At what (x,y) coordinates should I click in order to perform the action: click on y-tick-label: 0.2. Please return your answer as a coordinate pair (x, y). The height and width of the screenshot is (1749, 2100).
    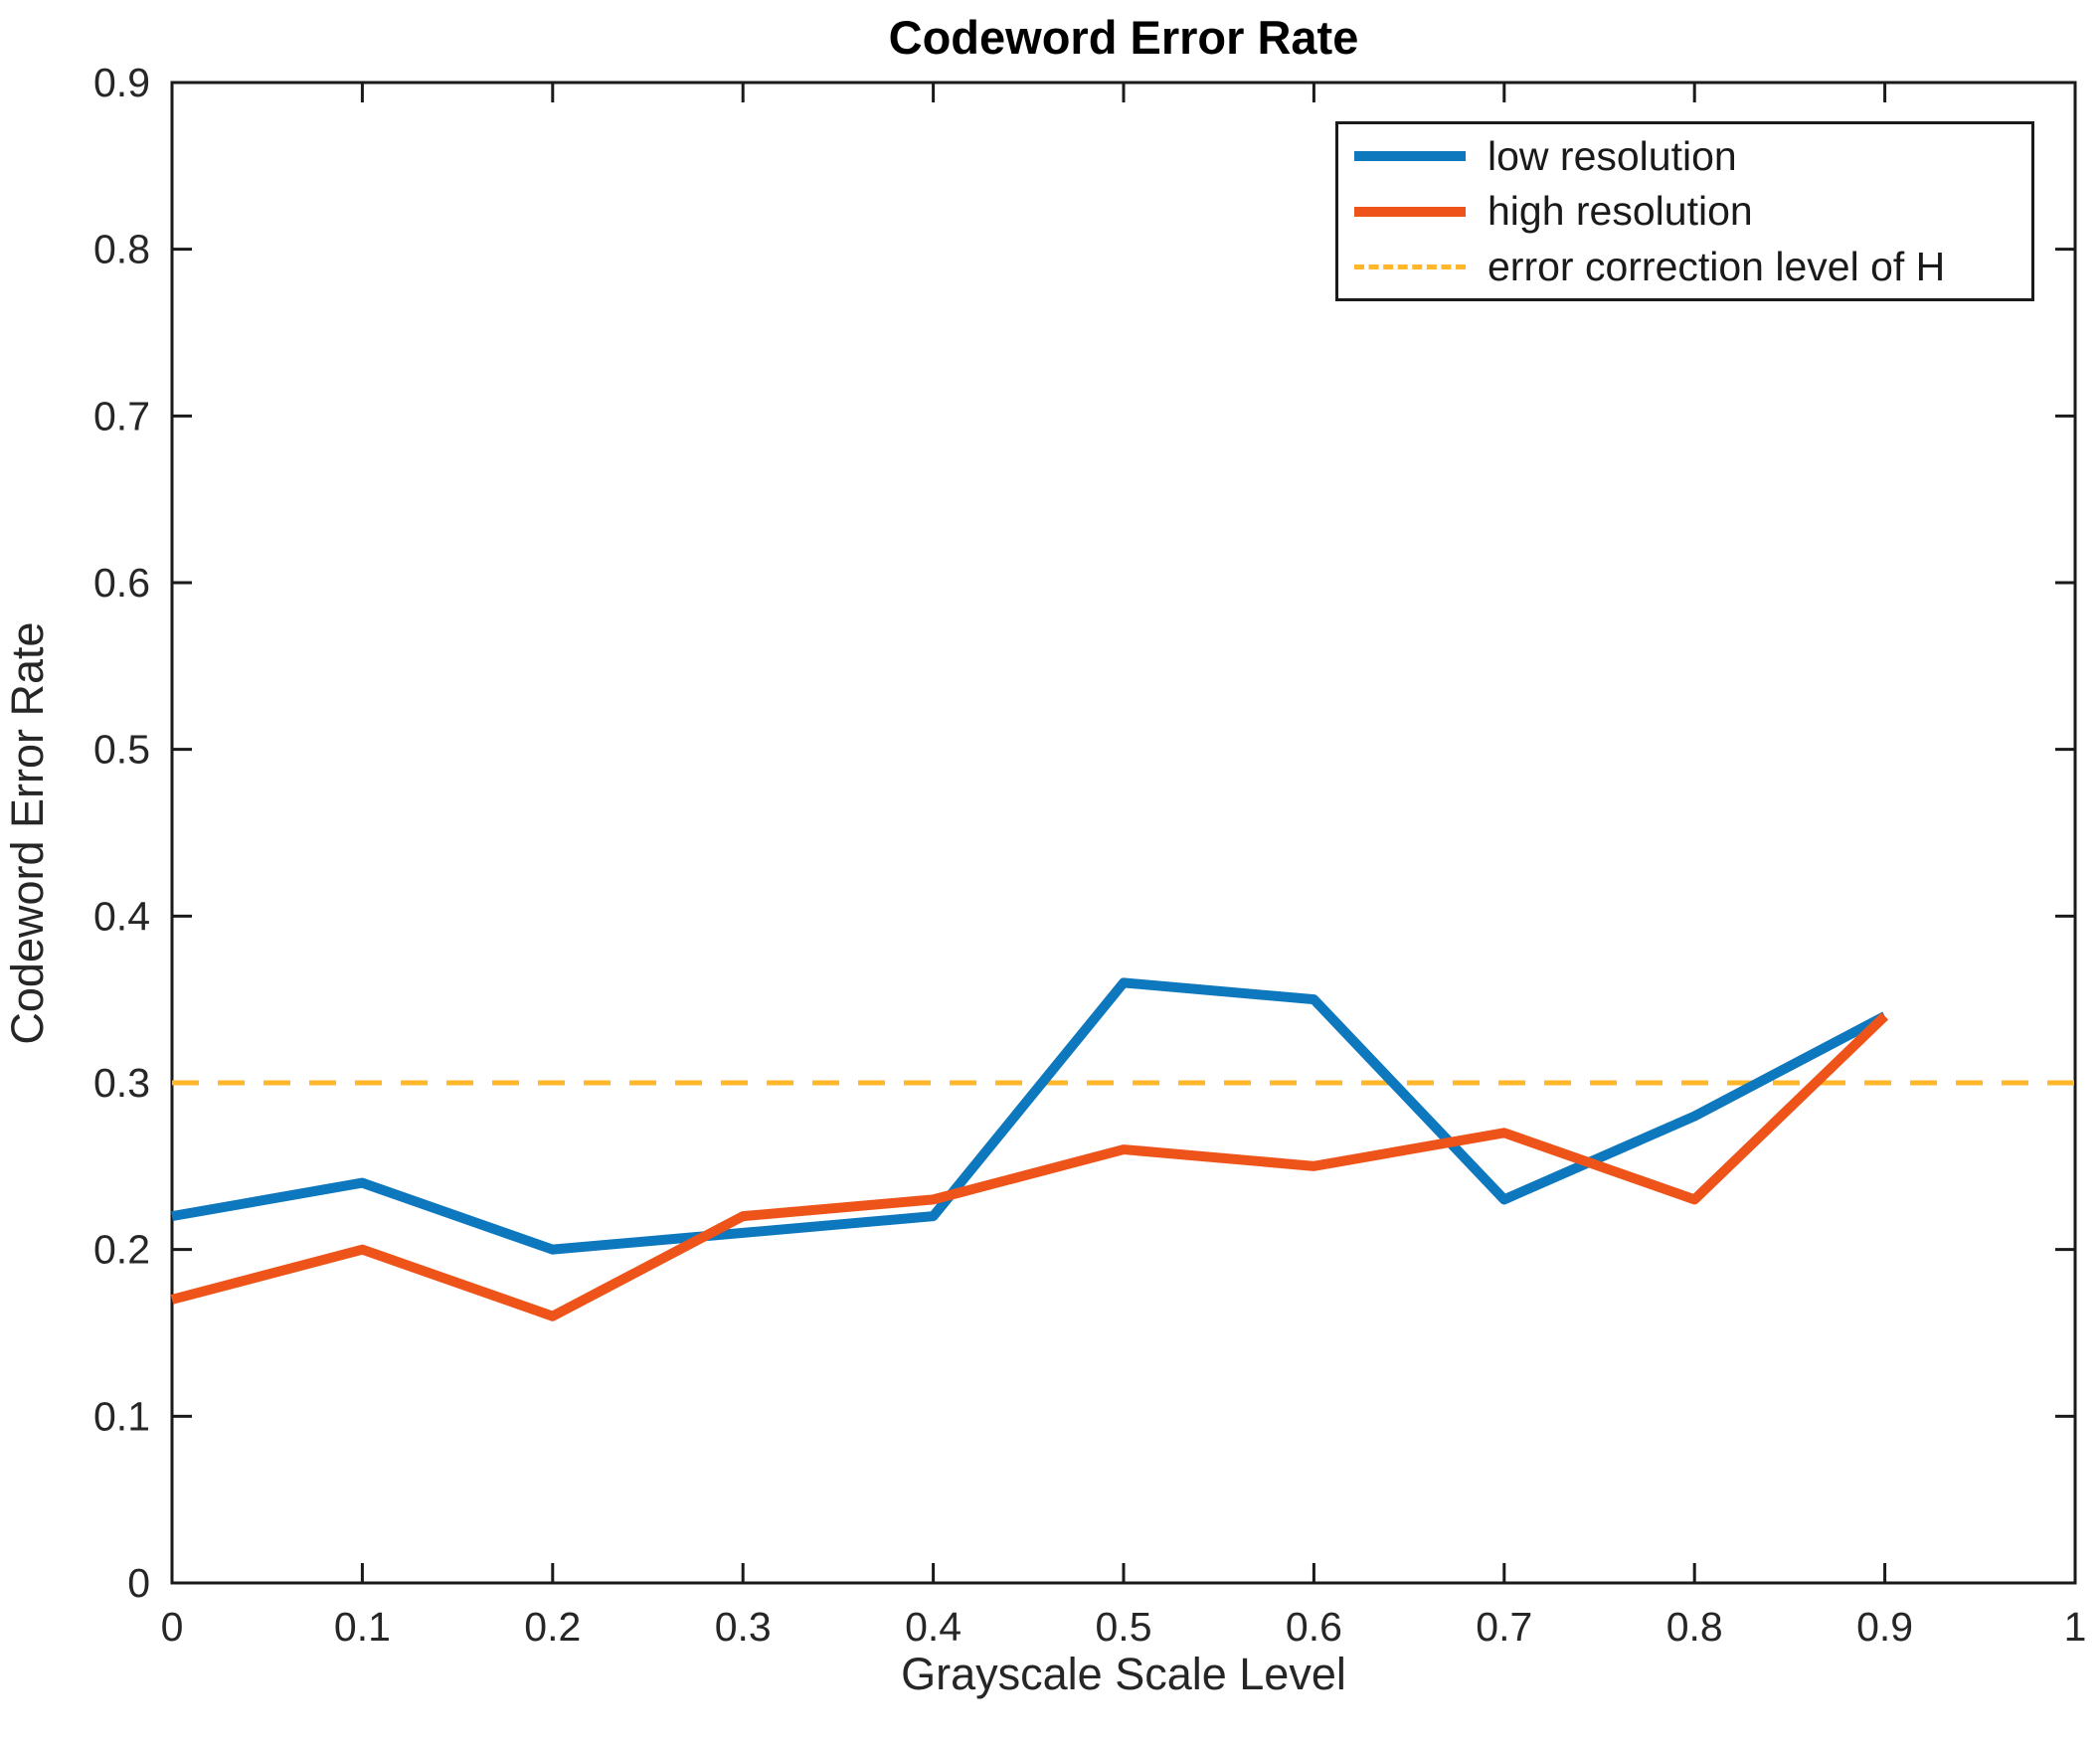
    Looking at the image, I should click on (121, 1250).